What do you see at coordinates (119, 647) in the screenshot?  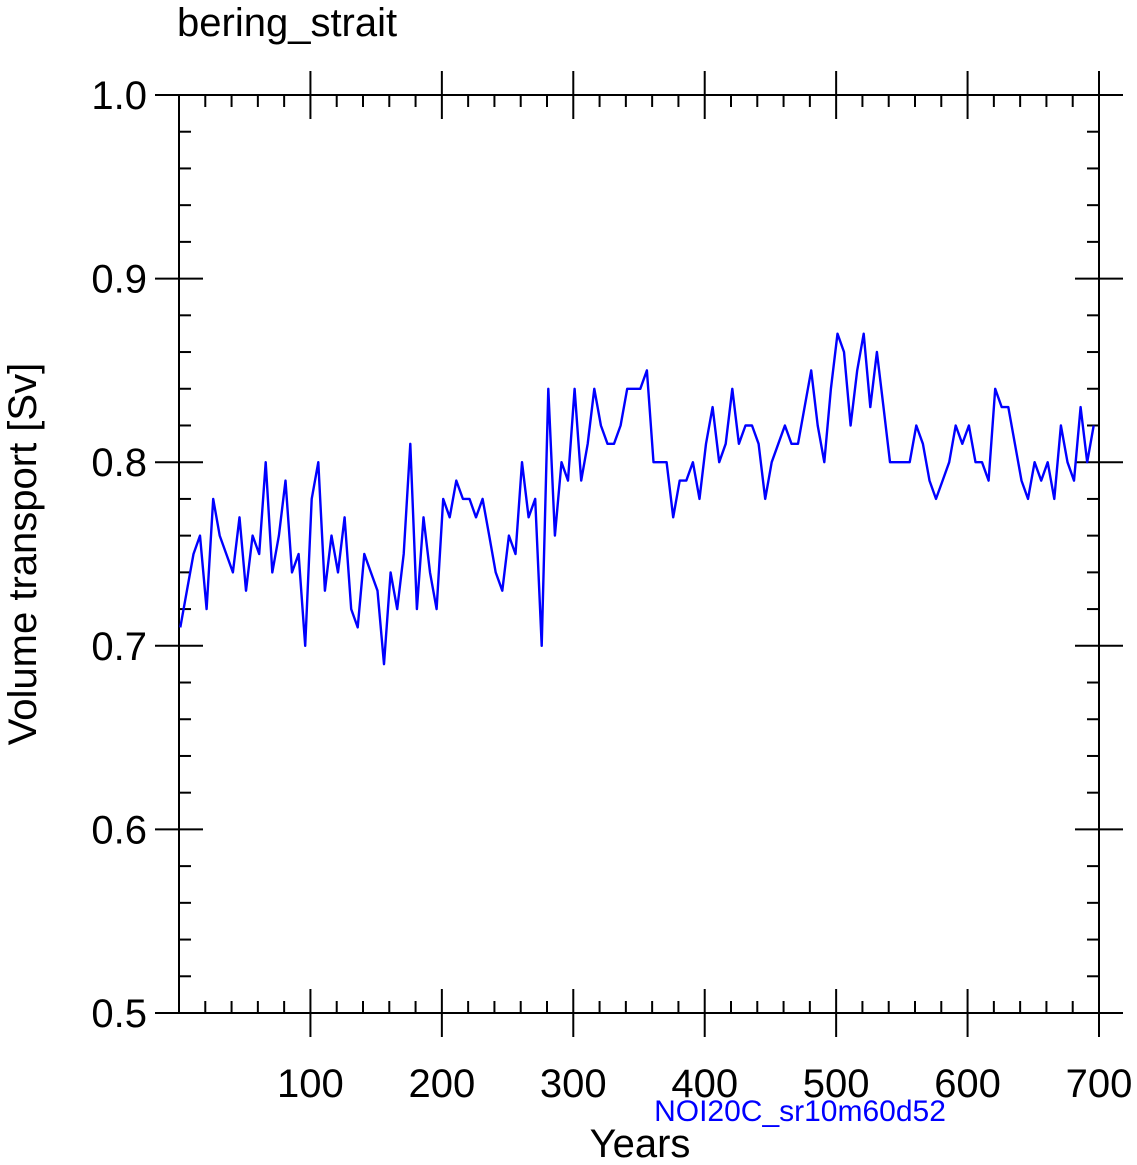 I see `y-tick-label: 0.7` at bounding box center [119, 647].